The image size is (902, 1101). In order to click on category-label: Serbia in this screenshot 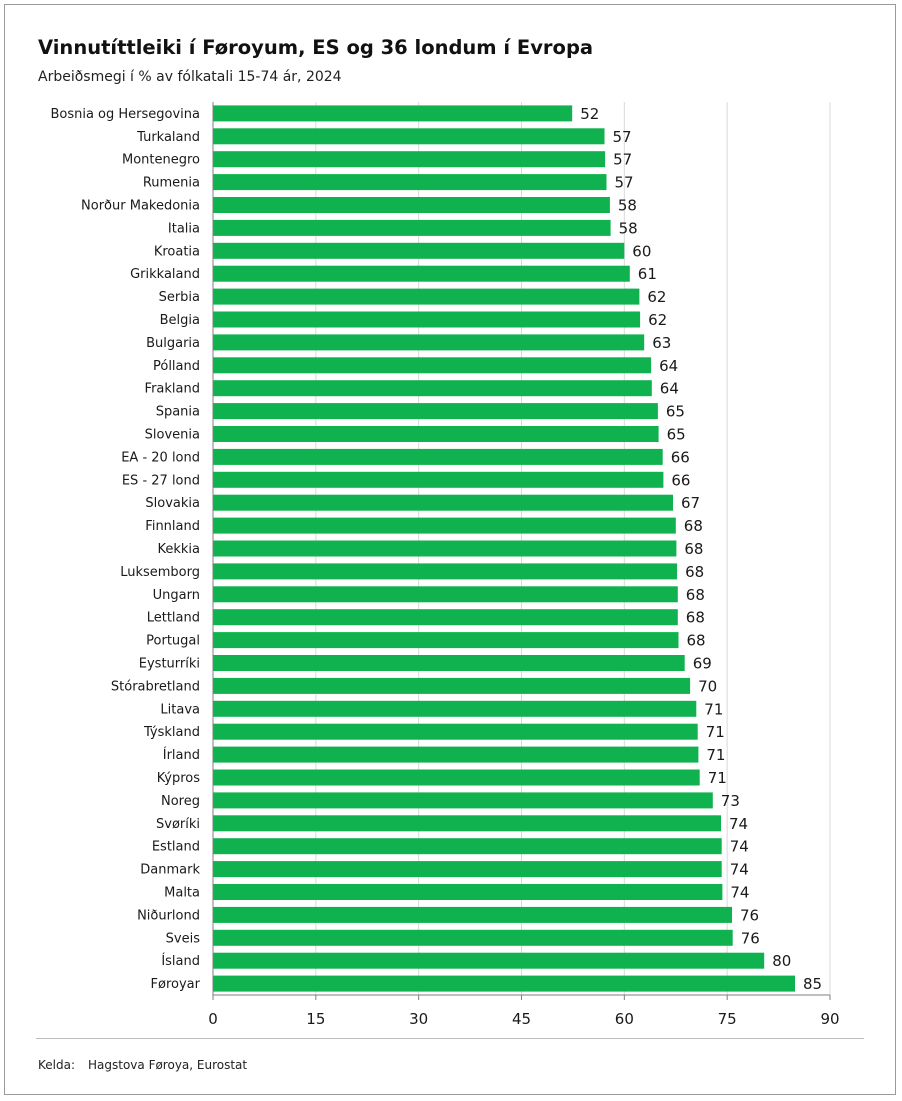, I will do `click(179, 297)`.